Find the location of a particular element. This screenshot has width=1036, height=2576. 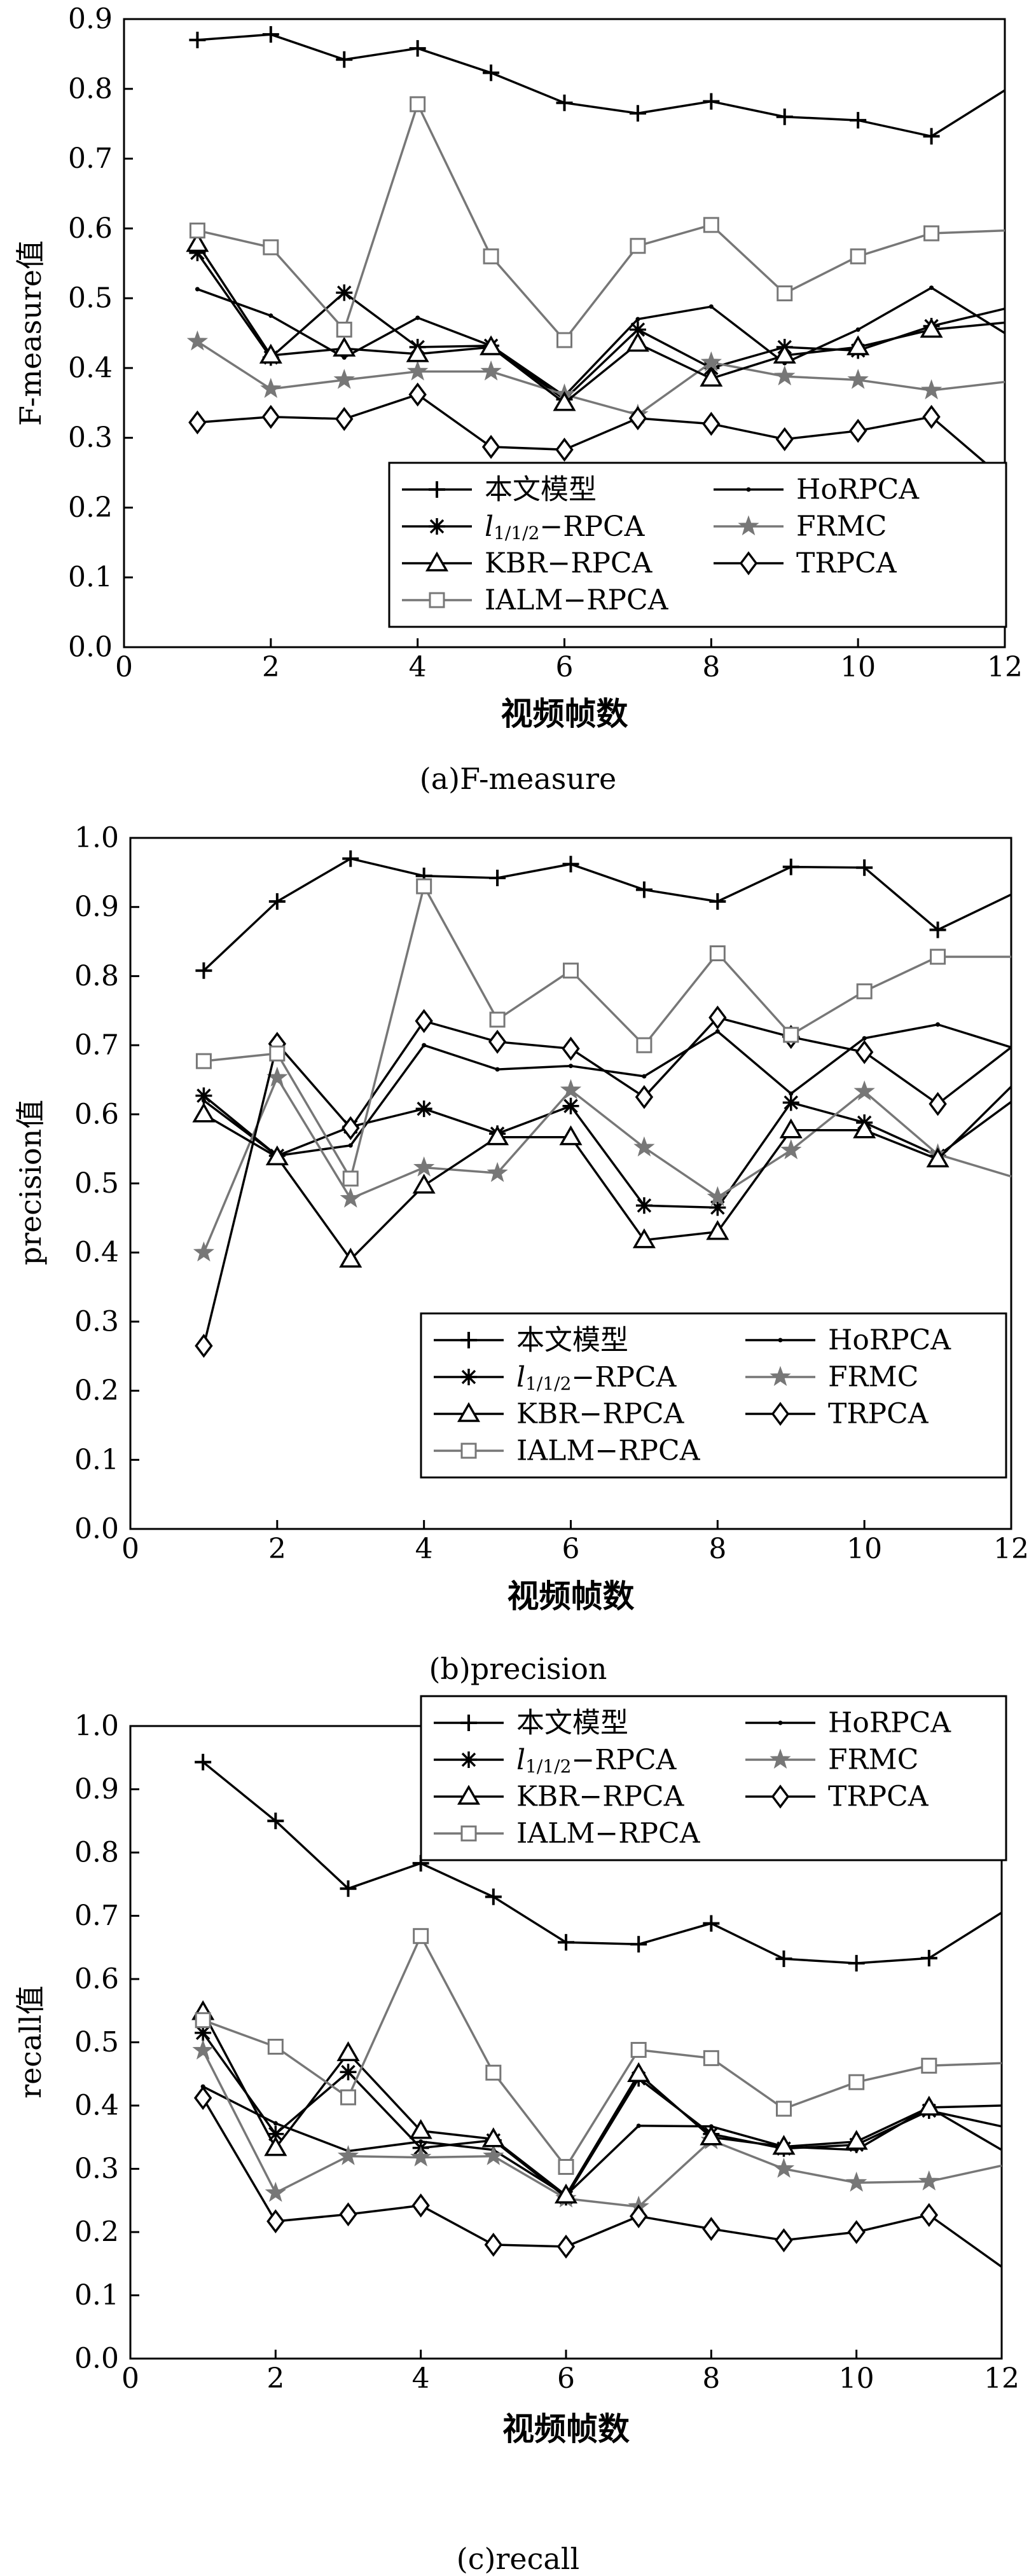

legend-item-l1-1-2-rpca: l1/1/2−RPCA is located at coordinates (524, 527).